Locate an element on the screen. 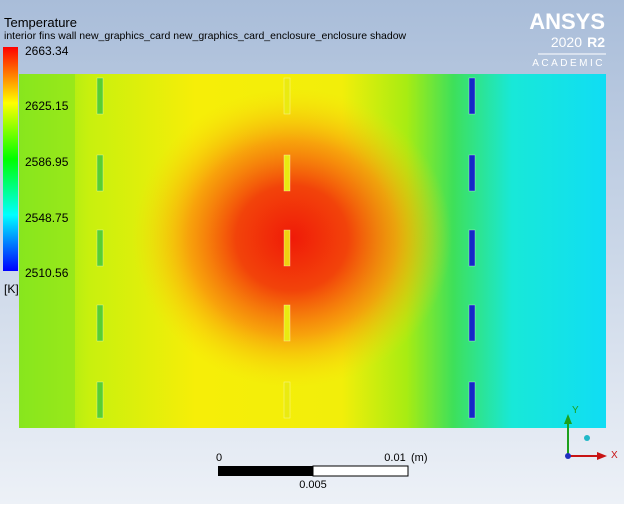  triad-x-label: X is located at coordinates (614, 455).